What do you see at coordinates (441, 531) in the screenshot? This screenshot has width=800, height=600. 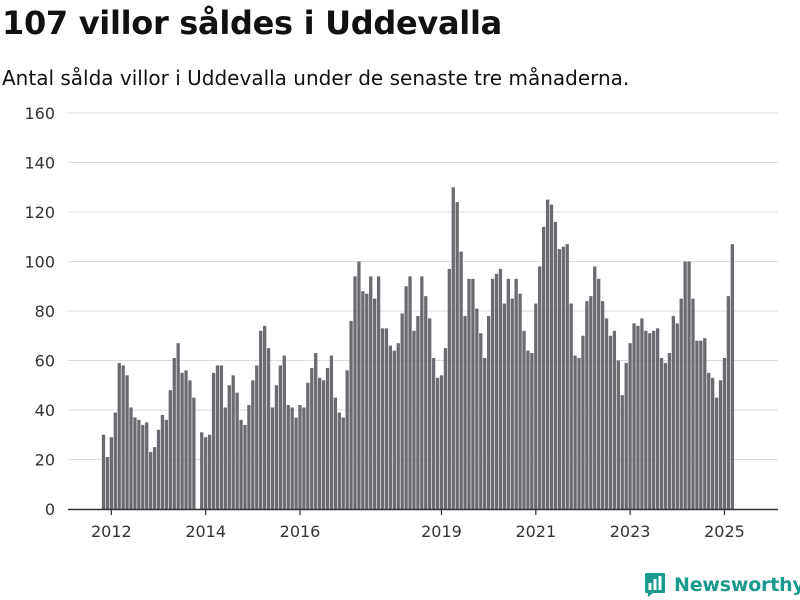 I see `x-tick-label: 2019` at bounding box center [441, 531].